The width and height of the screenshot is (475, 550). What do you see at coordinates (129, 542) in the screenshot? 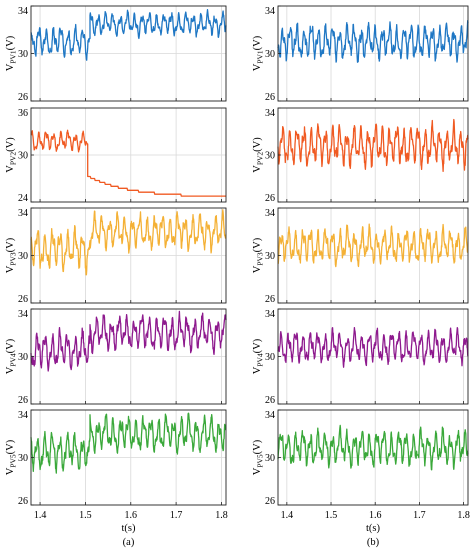
I see `panel-label: (a)` at bounding box center [129, 542].